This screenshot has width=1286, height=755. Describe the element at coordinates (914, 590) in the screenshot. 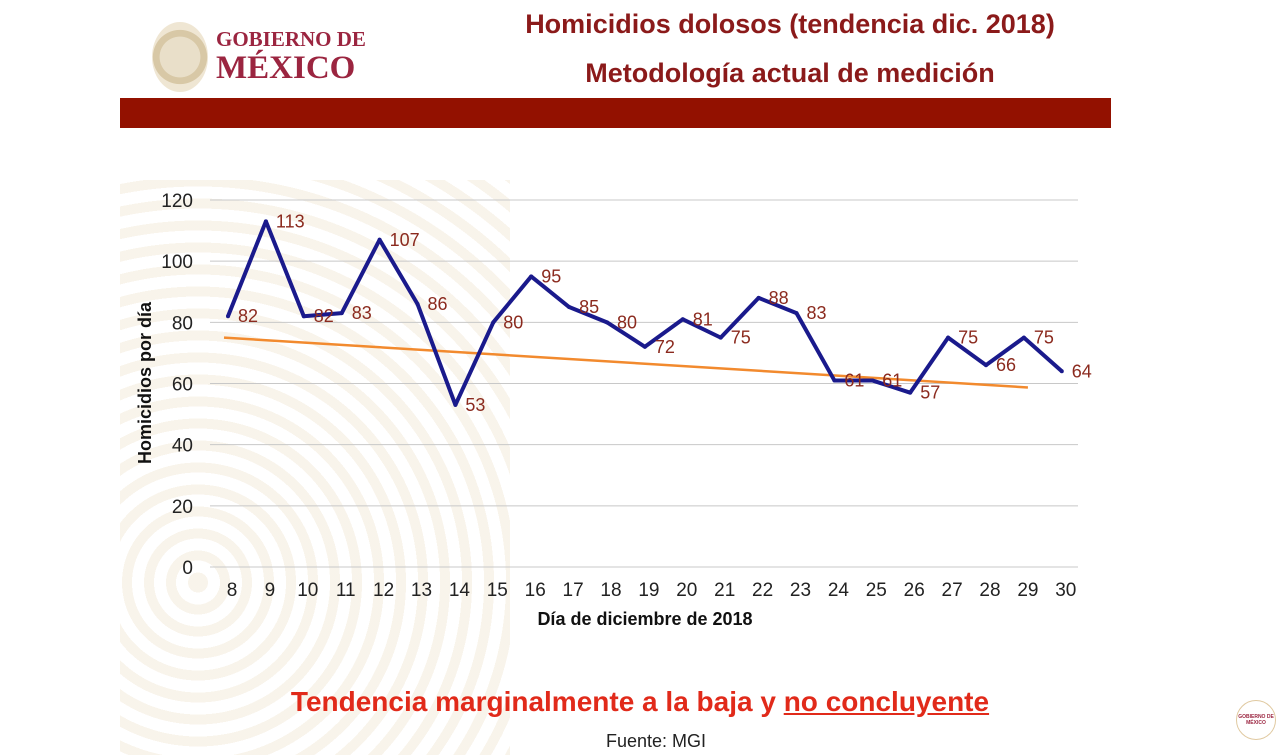

I see `x-tick-label: 26` at that location.